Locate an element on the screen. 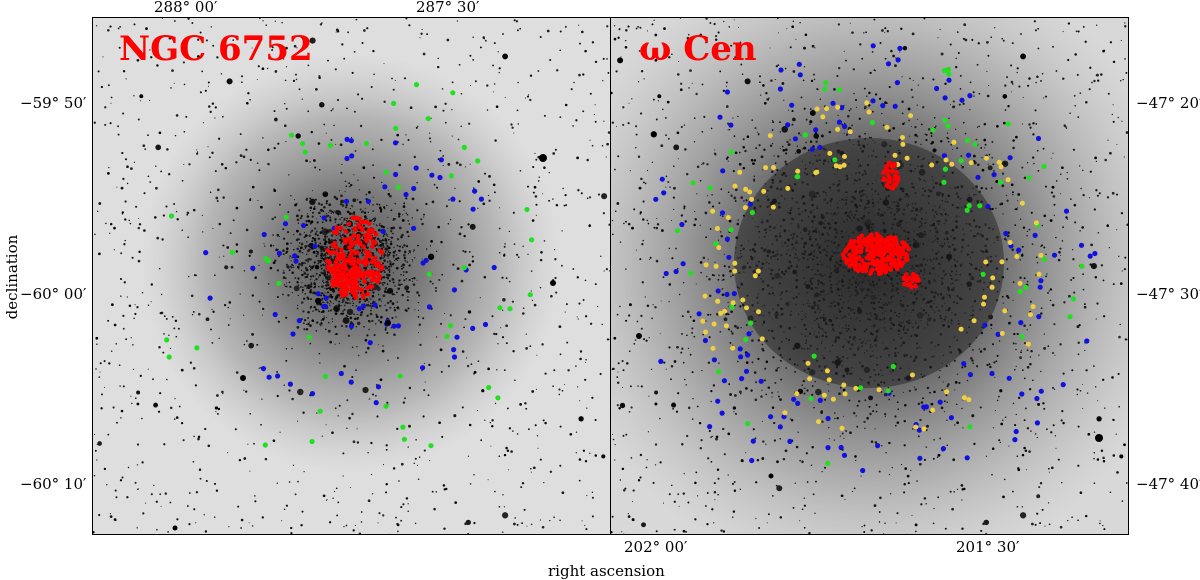  dec-tick-left-3: −60° 10′ is located at coordinates (53, 484).